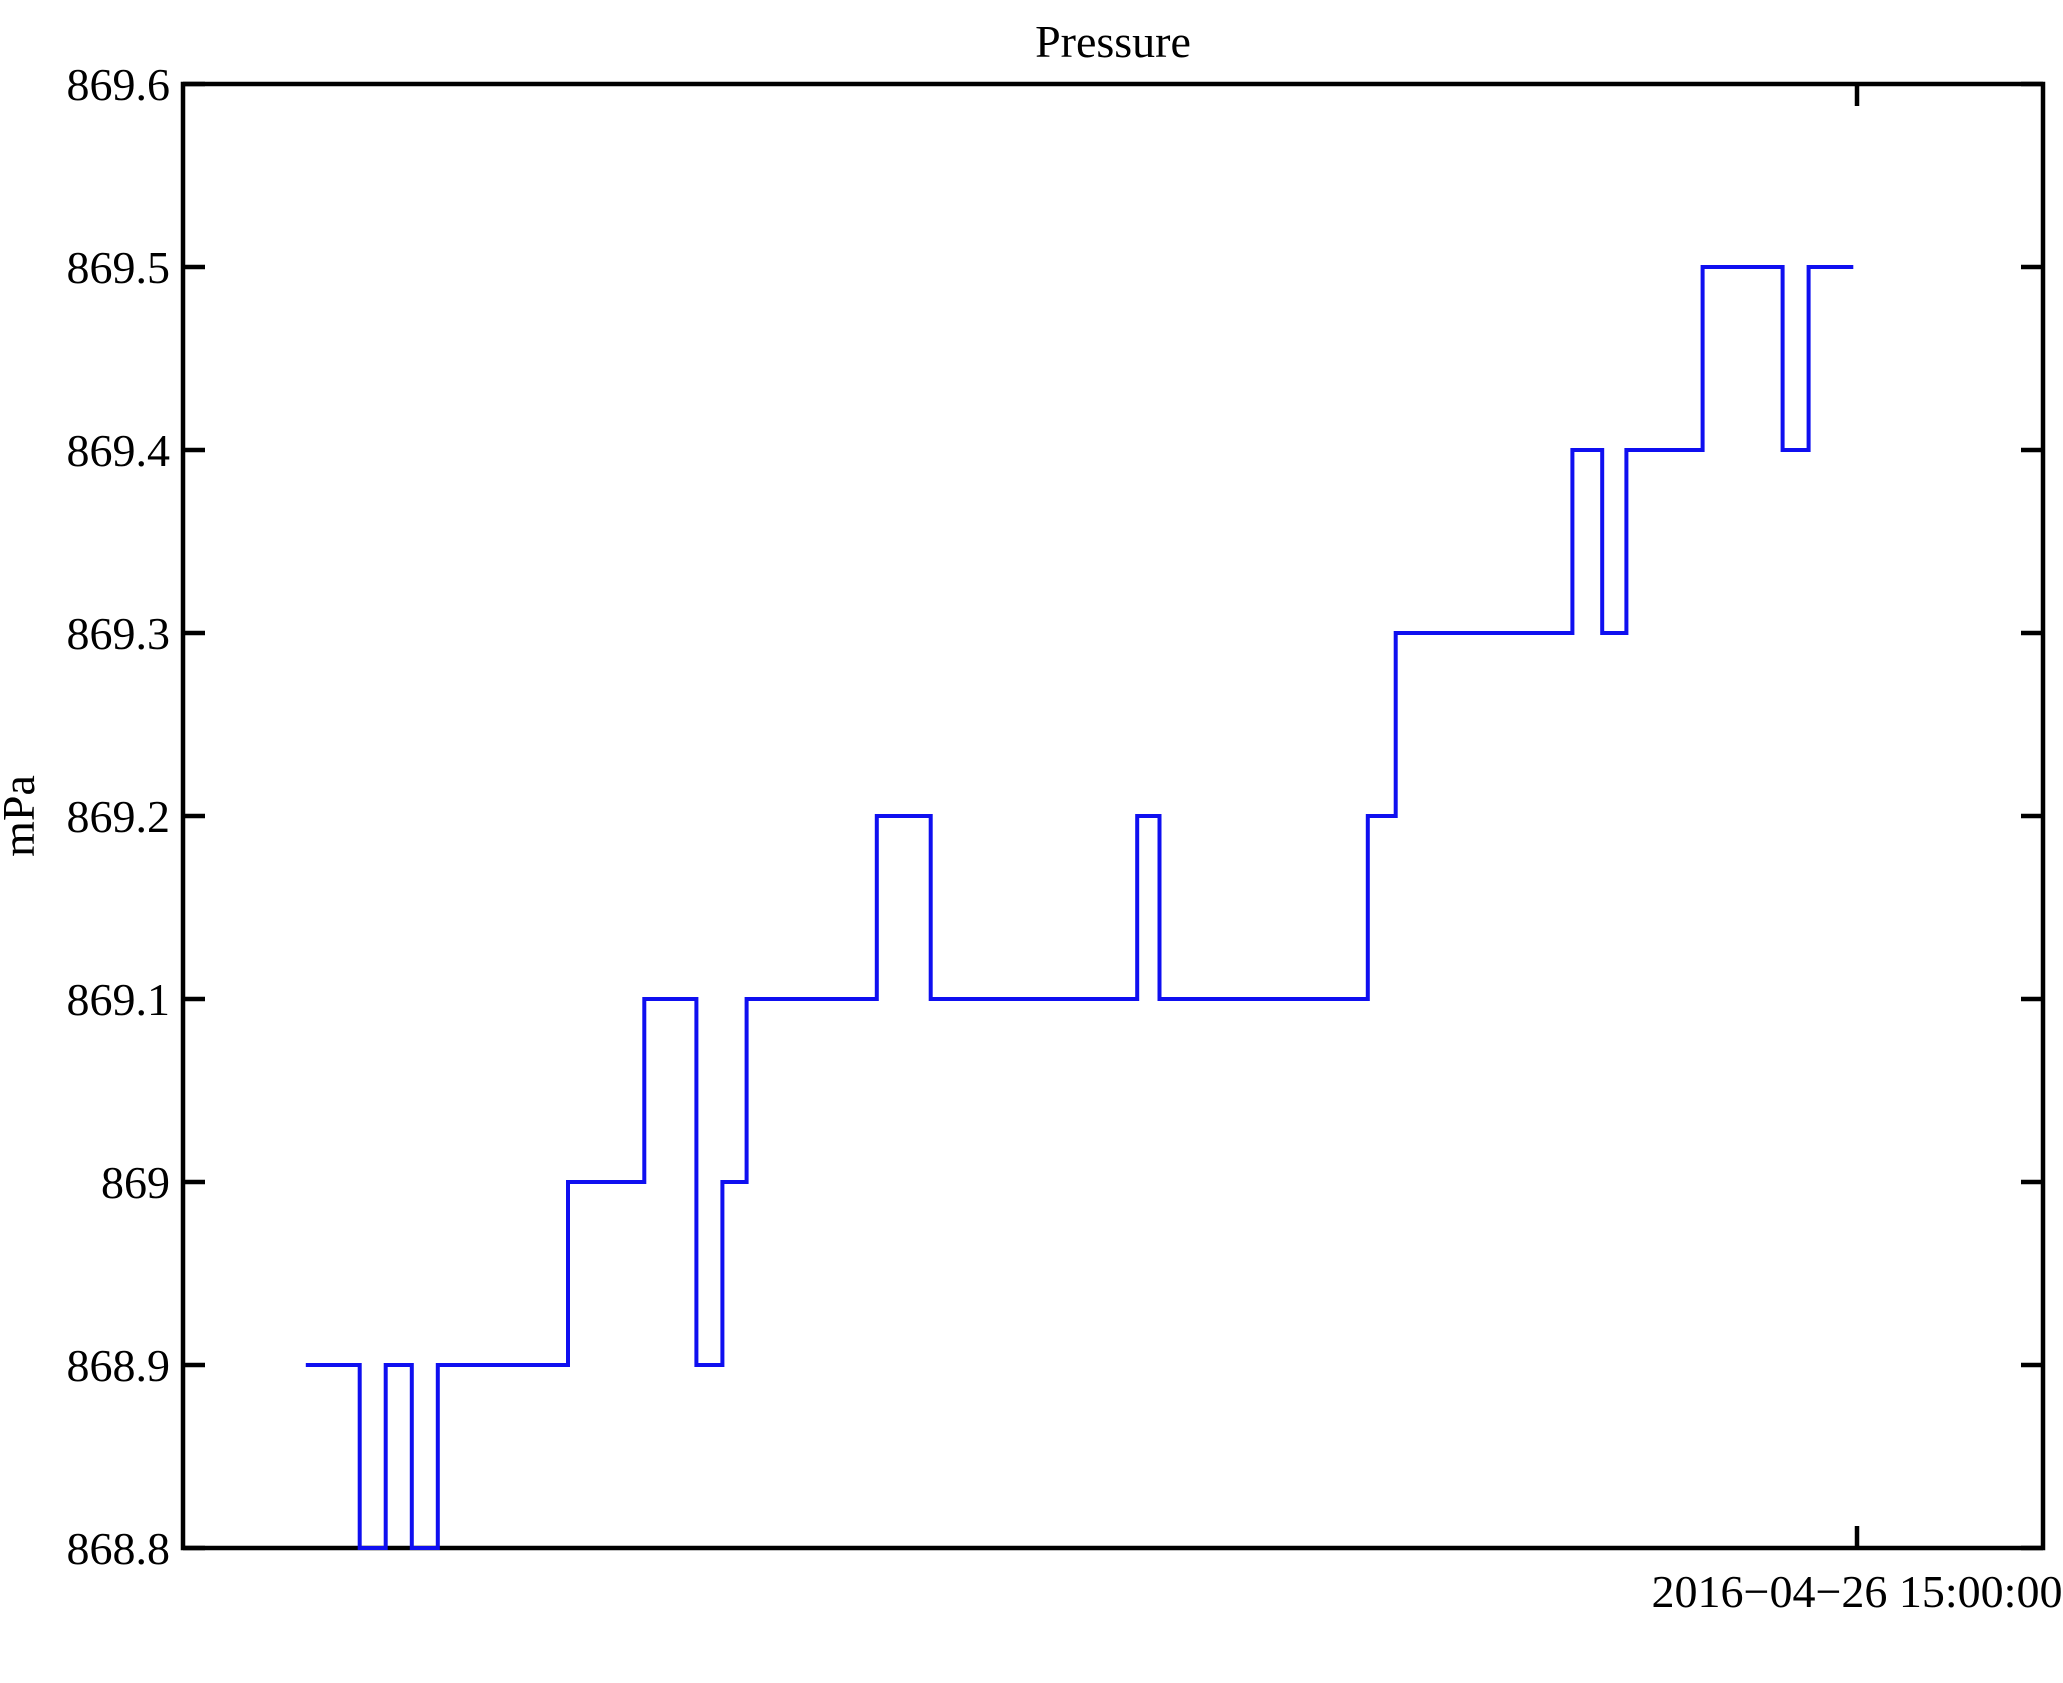  What do you see at coordinates (119, 633) in the screenshot?
I see `y-tick-label: 869.3` at bounding box center [119, 633].